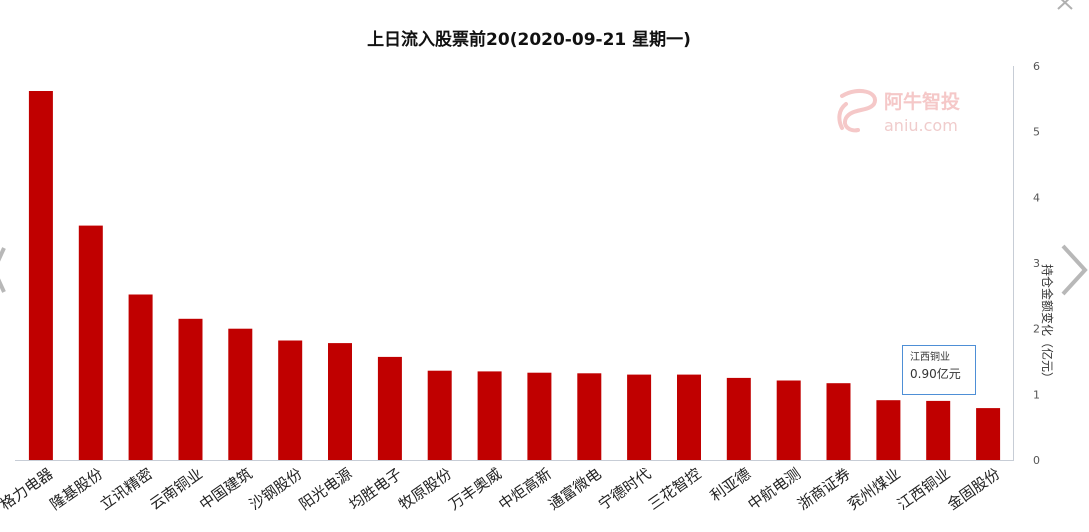  What do you see at coordinates (1065, 5) in the screenshot?
I see `close-icon` at bounding box center [1065, 5].